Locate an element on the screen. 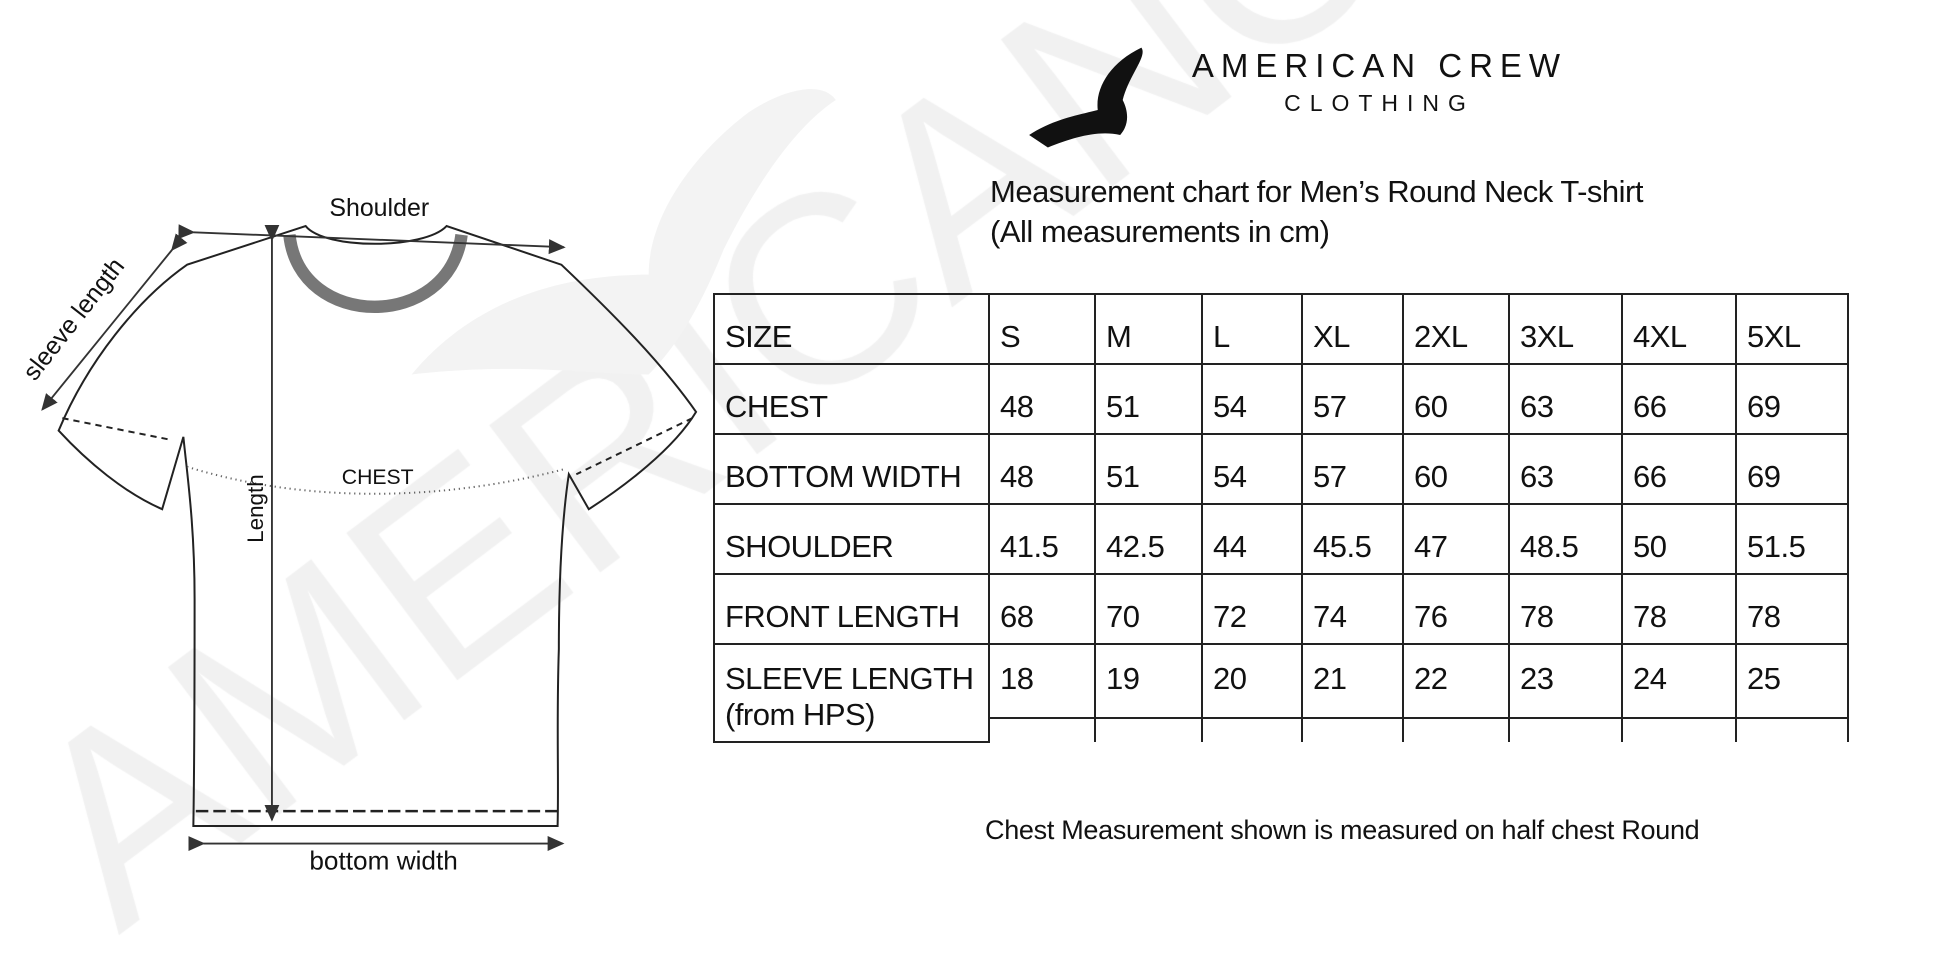 The image size is (1946, 971). value-cell: 45.5 is located at coordinates (1352, 539).